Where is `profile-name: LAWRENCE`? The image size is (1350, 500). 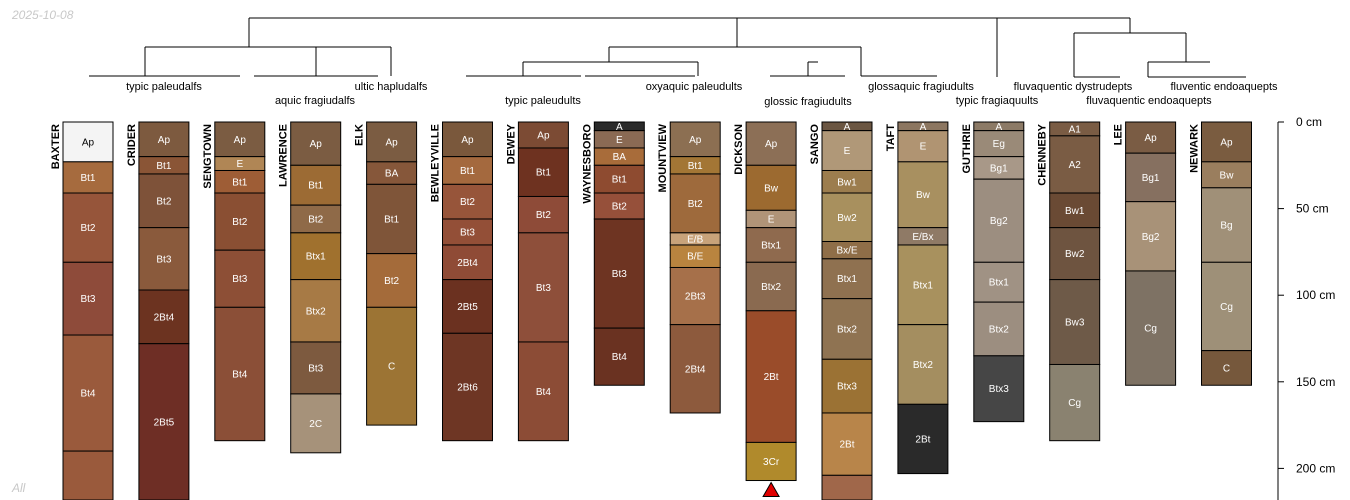 profile-name: LAWRENCE is located at coordinates (284, 155).